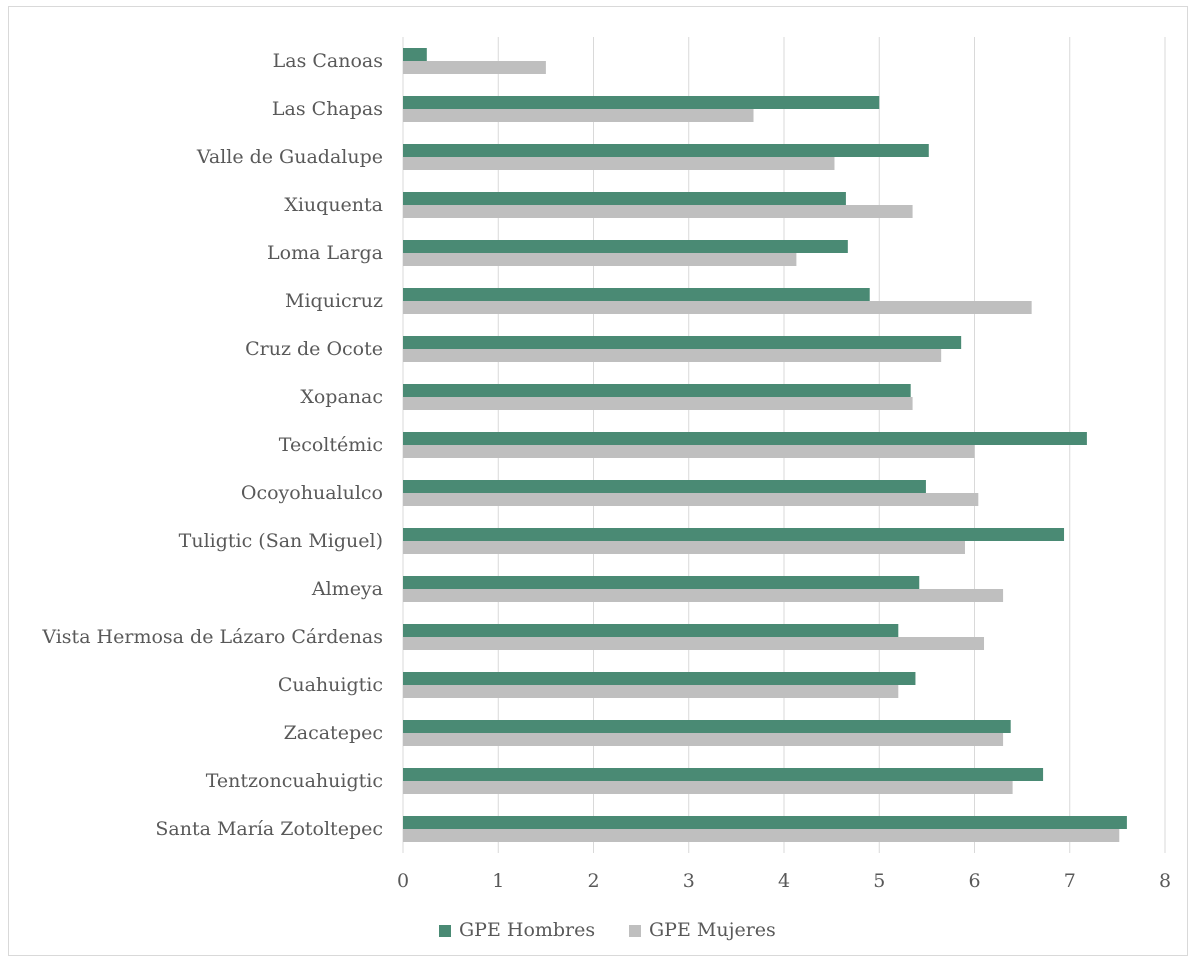  I want to click on category-label: Las Chapas, so click(327, 109).